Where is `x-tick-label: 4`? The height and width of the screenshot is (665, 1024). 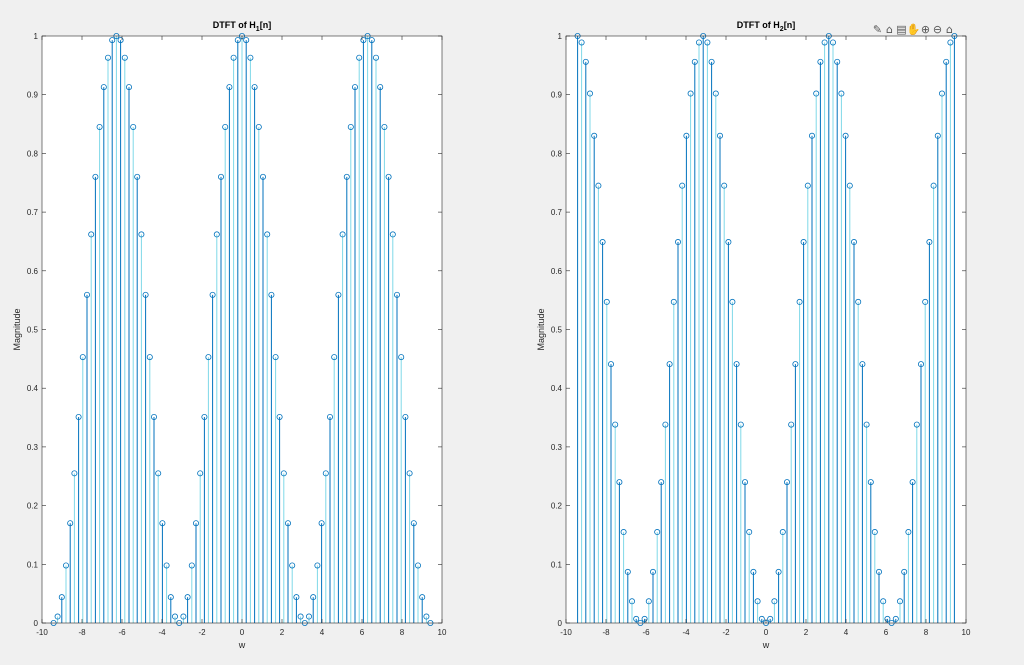 x-tick-label: 4 is located at coordinates (846, 632).